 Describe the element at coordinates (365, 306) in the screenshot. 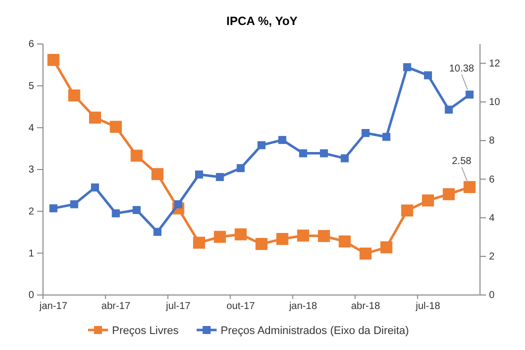

I see `x-tick-label: abr-18` at that location.